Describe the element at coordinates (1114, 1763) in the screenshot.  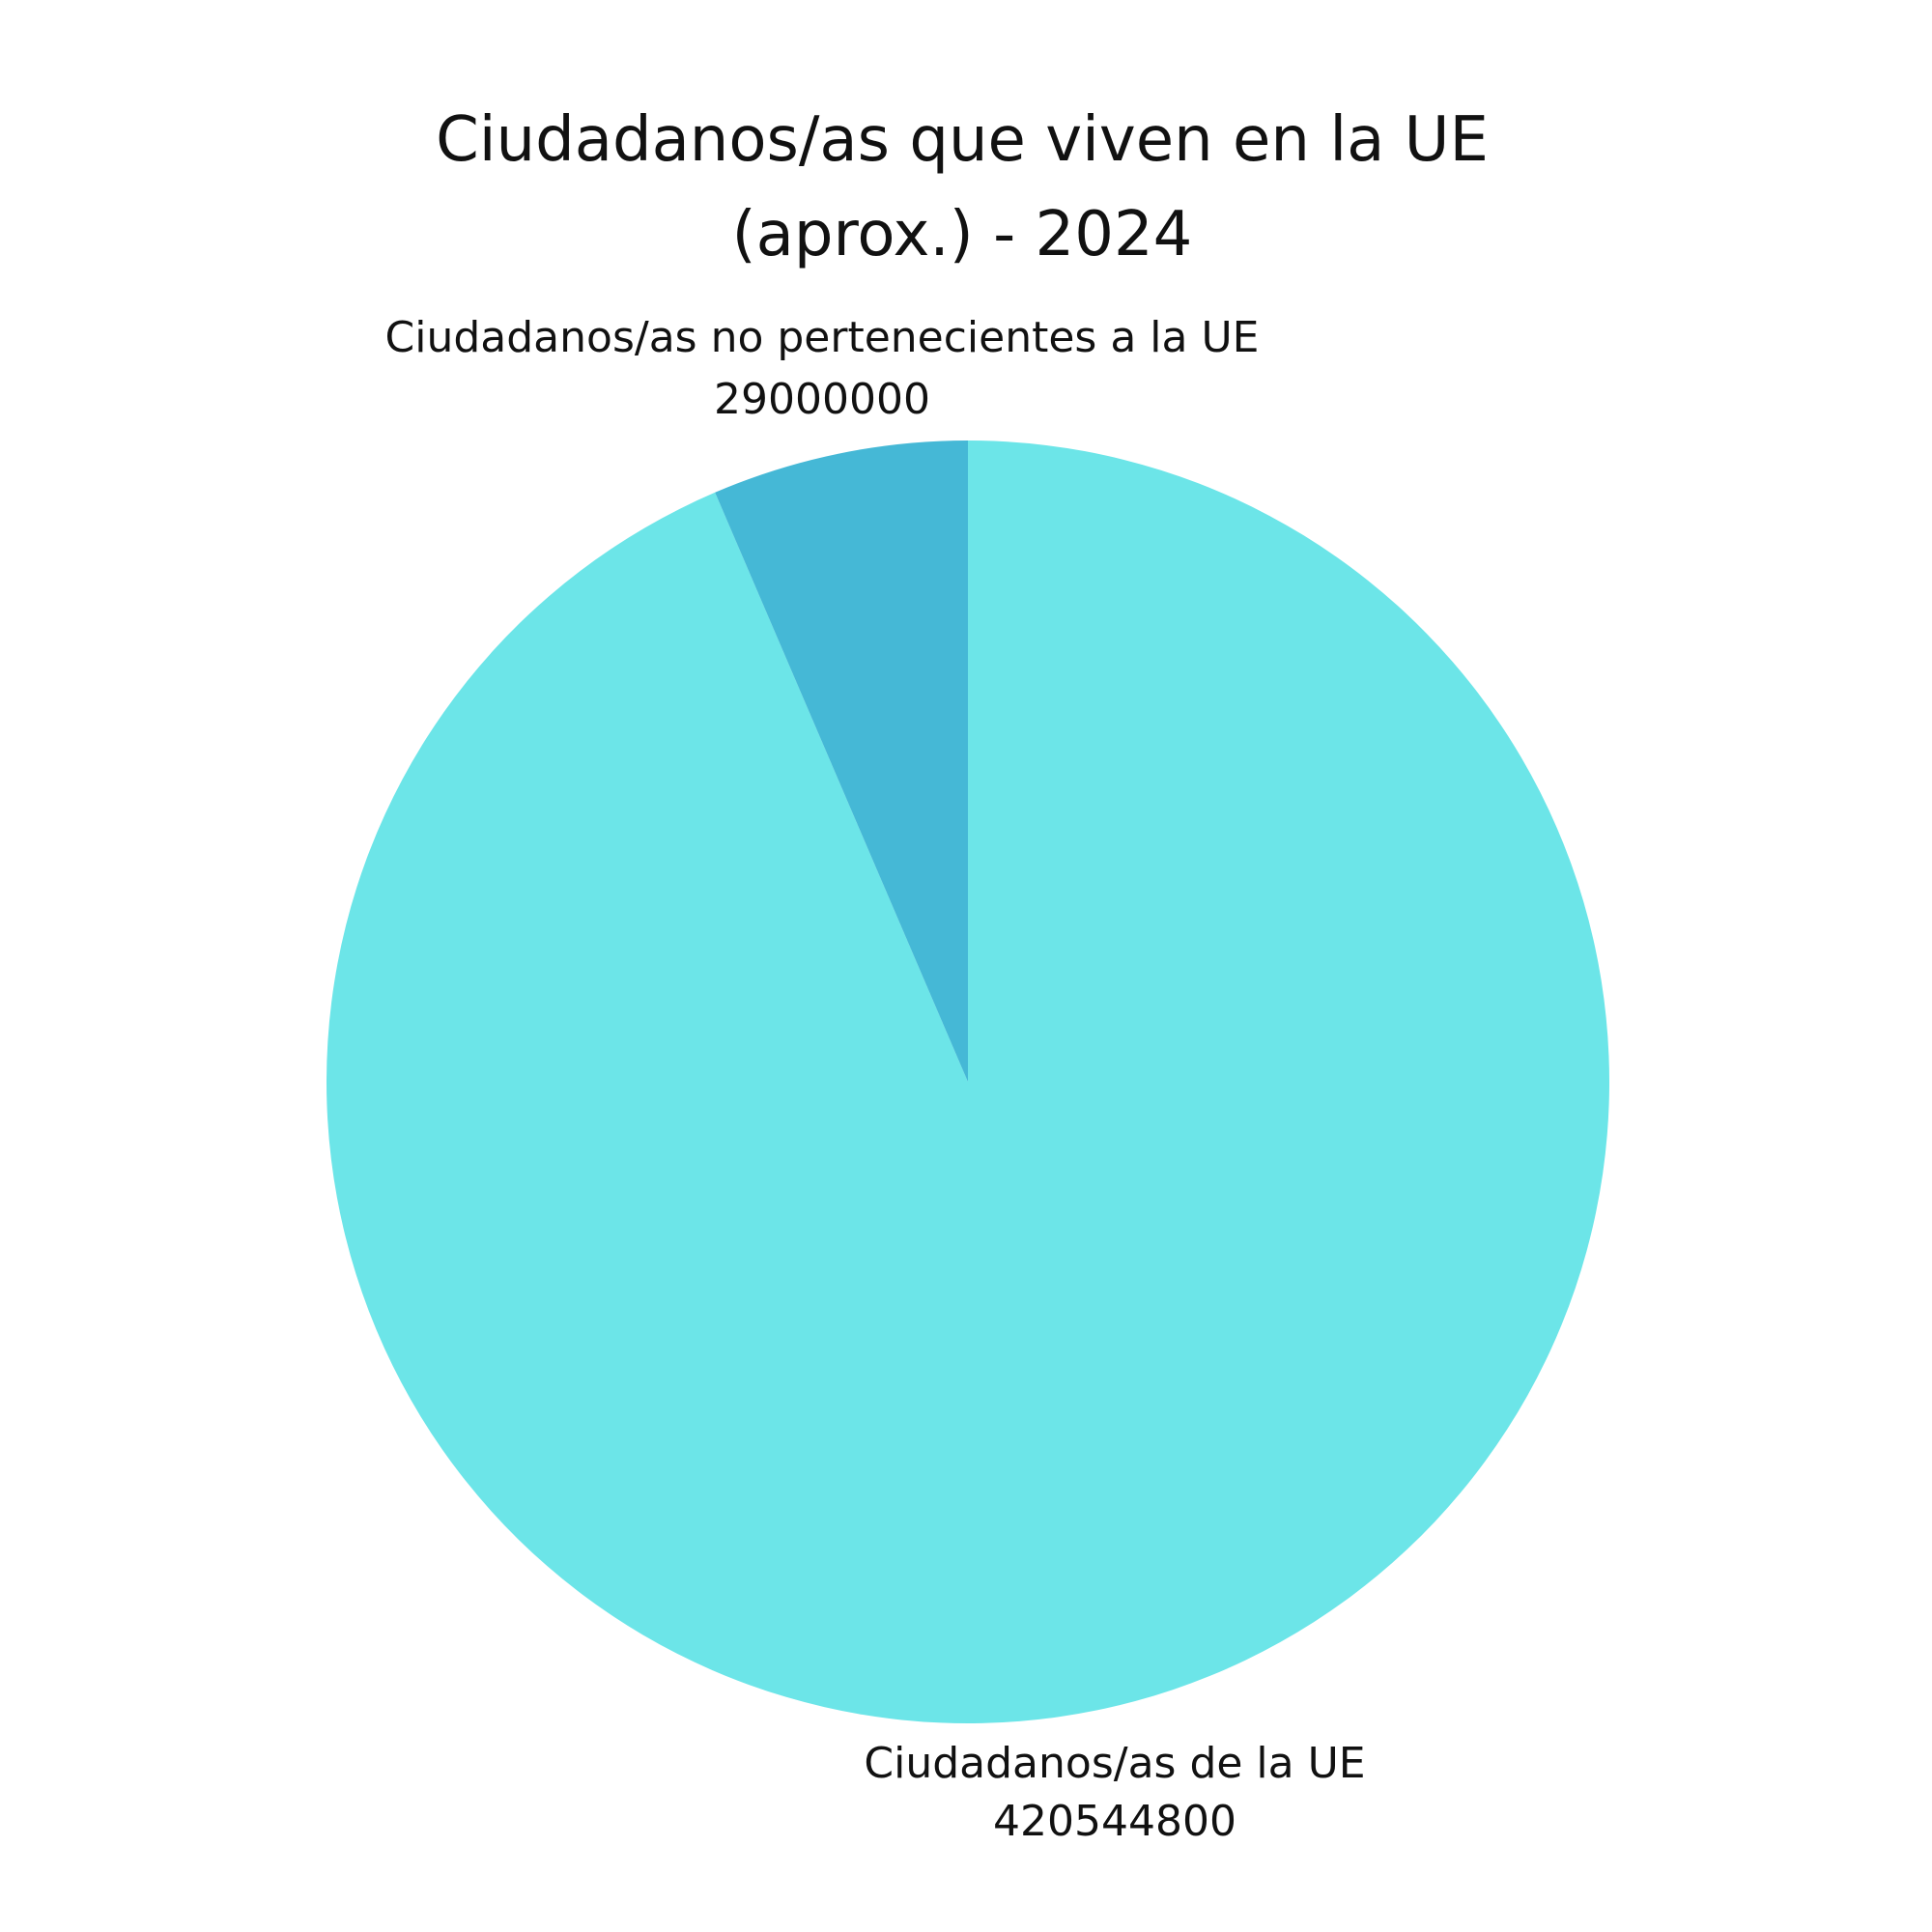
I see `slice-label: Ciudadanos/as de la UE` at that location.